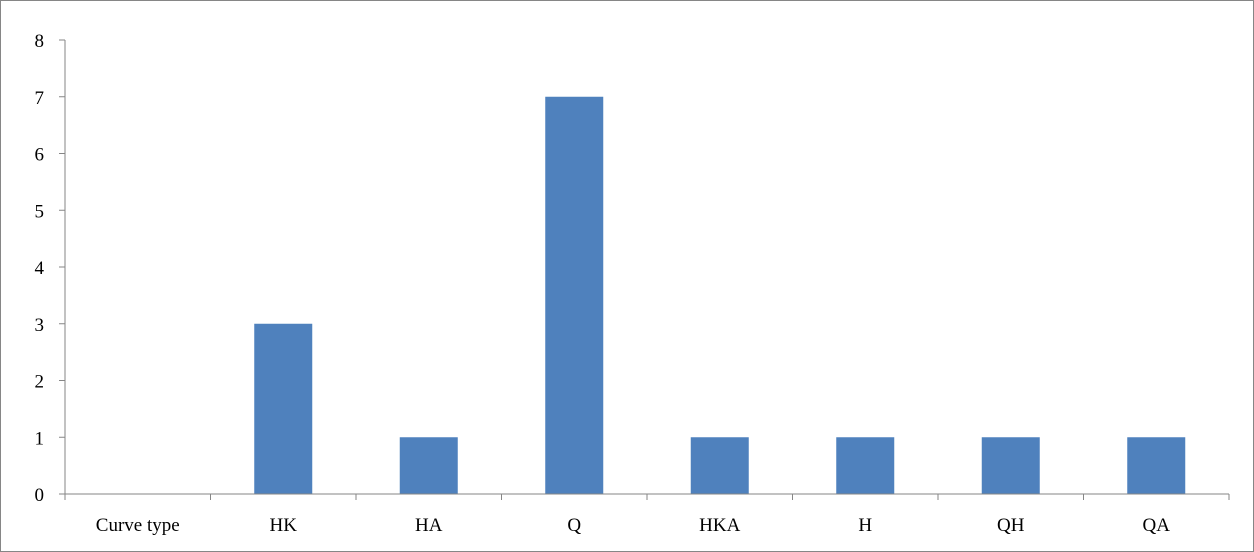 This screenshot has height=552, width=1254. Describe the element at coordinates (719, 525) in the screenshot. I see `x-tick-label: HKA` at that location.